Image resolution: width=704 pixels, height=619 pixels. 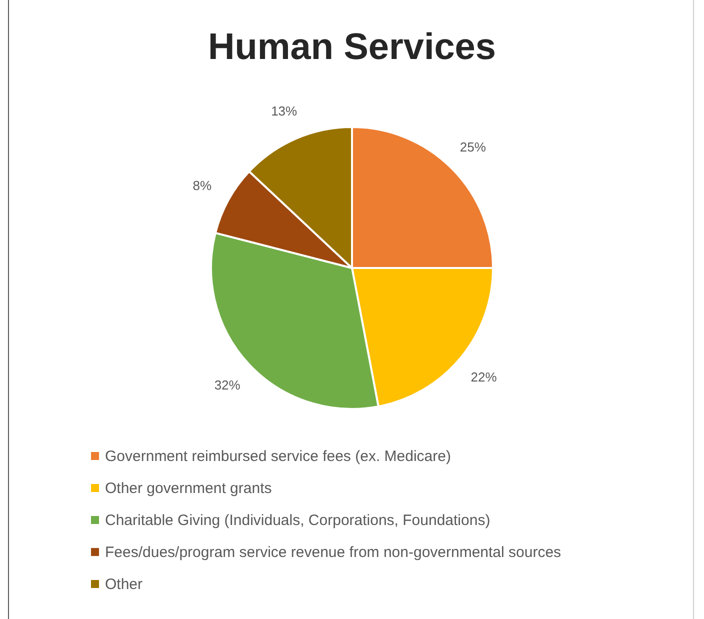 What do you see at coordinates (352, 47) in the screenshot?
I see `chart-title: Human Services` at bounding box center [352, 47].